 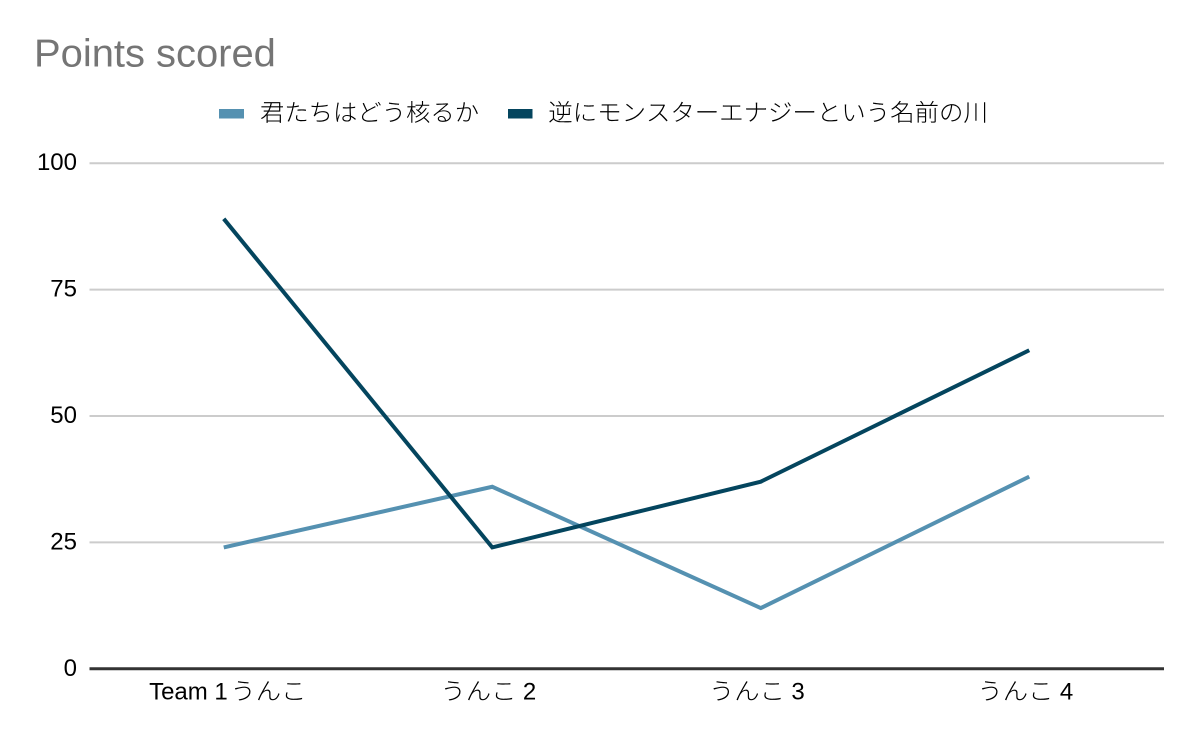 What do you see at coordinates (70, 668) in the screenshot?
I see `svg-text: 0` at bounding box center [70, 668].